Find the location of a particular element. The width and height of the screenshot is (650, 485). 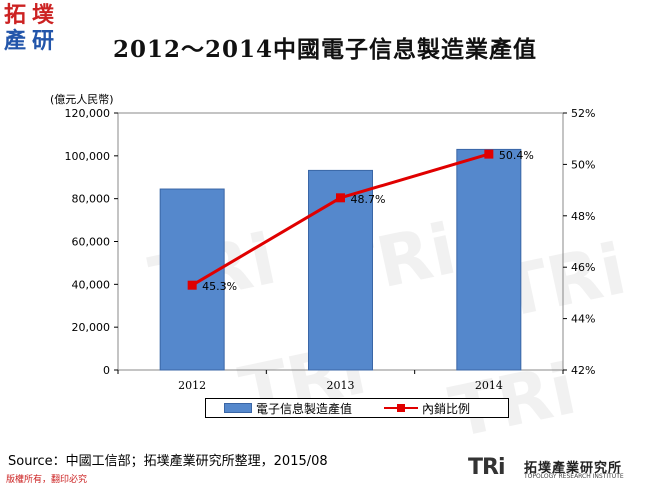

tri-logo: TRi 拓墣產業研究所 TOPOLOGY RESEARCH INSTITUTE is located at coordinates (558, 469).